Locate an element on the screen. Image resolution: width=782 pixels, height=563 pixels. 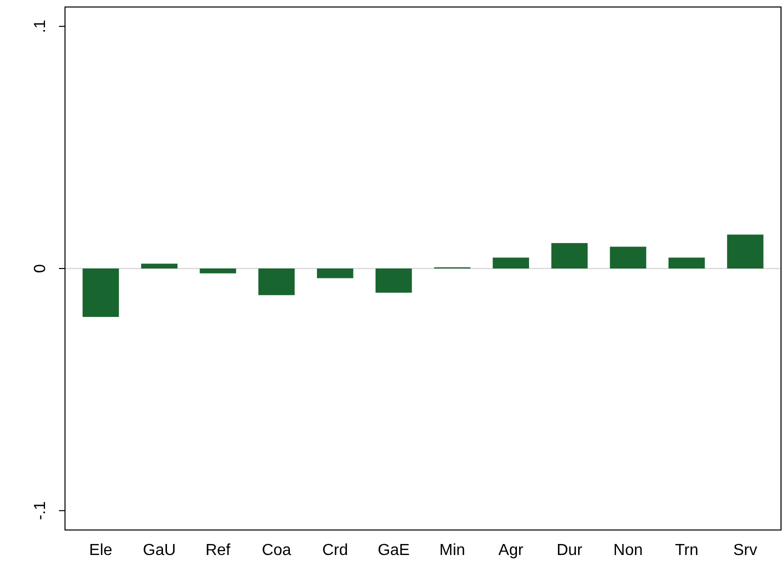
x-tick-label: Coa is located at coordinates (277, 550).